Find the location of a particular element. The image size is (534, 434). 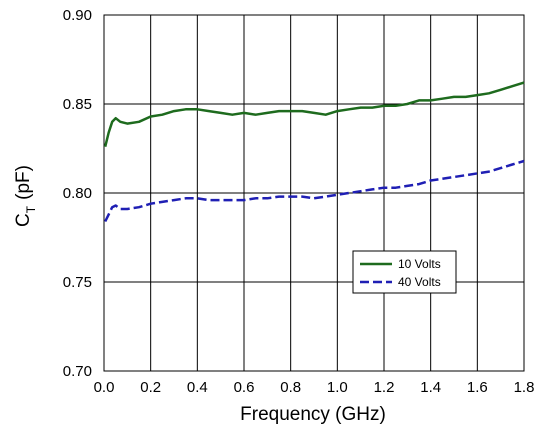

x-tick-label: 0.6 is located at coordinates (244, 387).